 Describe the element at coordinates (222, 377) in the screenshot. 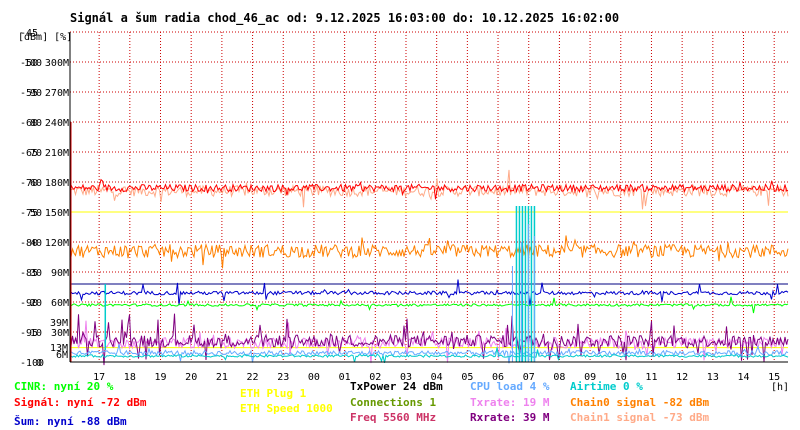

I see `x-tick: 21` at that location.